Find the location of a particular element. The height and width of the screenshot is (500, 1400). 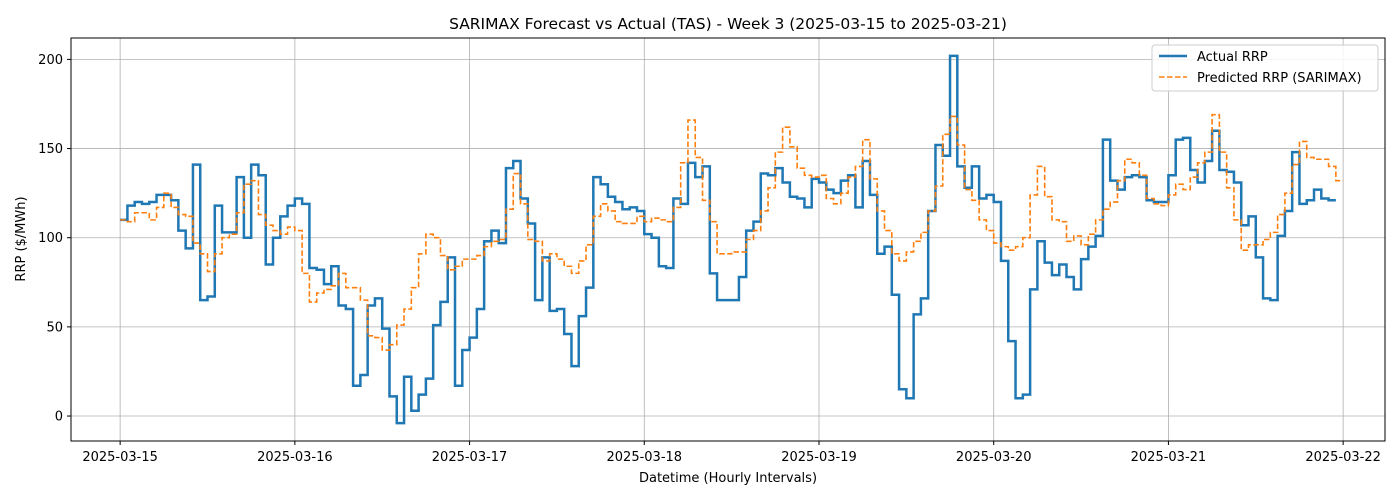

legend-label-predicted: Predicted RRP (SARIMAX) is located at coordinates (1279, 78).